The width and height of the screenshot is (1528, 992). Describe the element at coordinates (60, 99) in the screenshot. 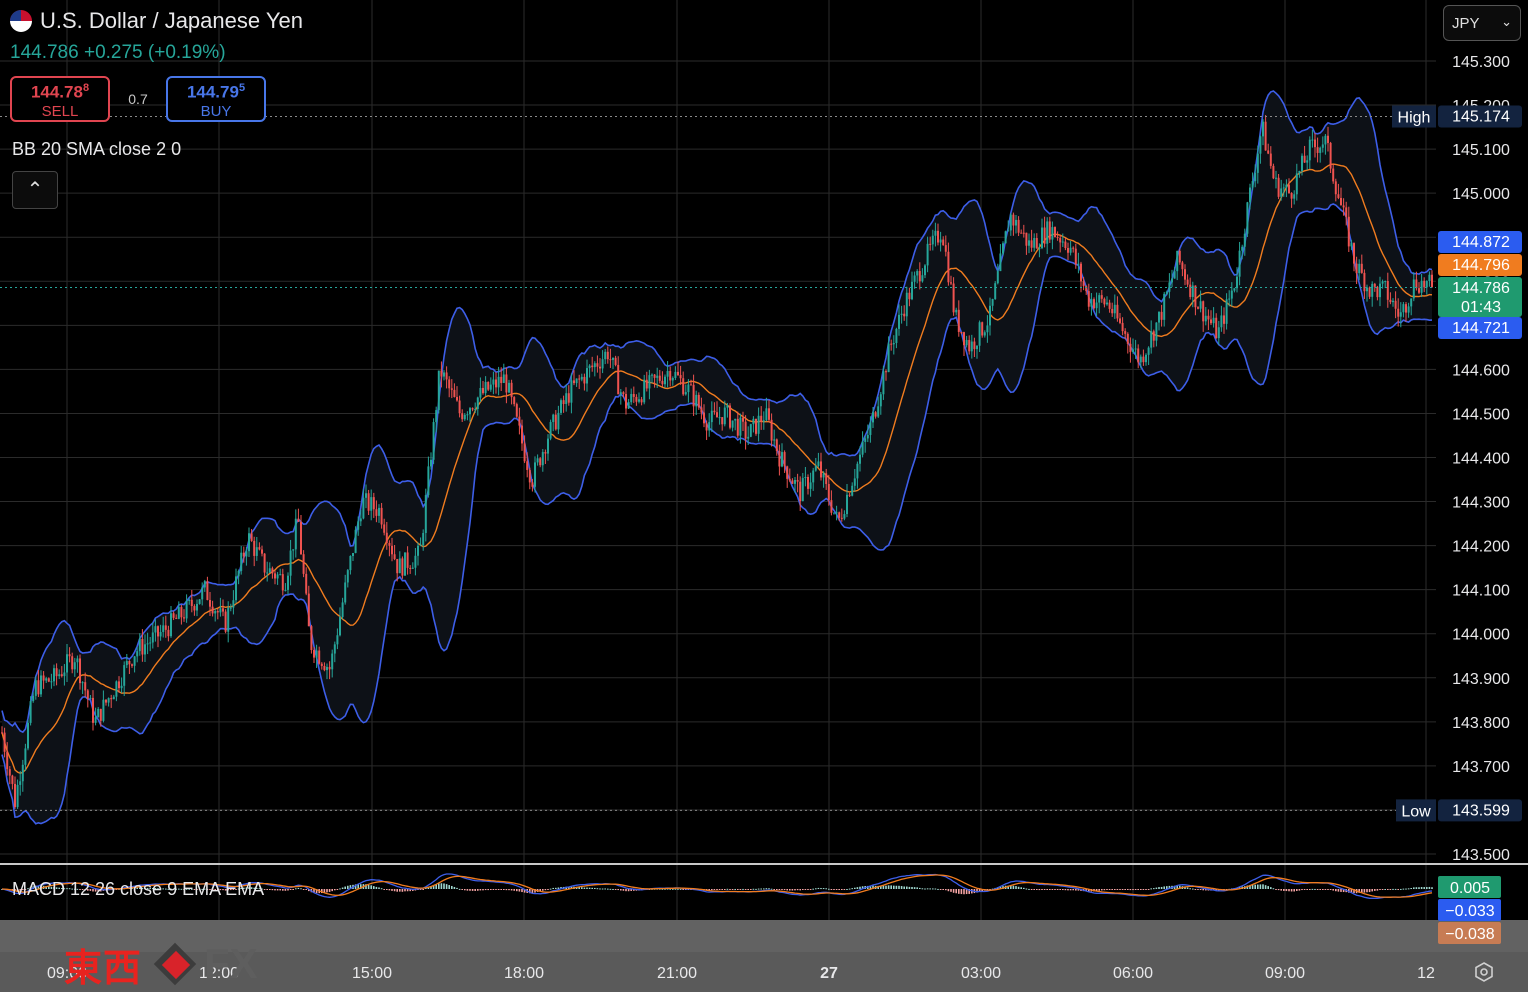

I see `sell-button: 144.788 SELL` at that location.